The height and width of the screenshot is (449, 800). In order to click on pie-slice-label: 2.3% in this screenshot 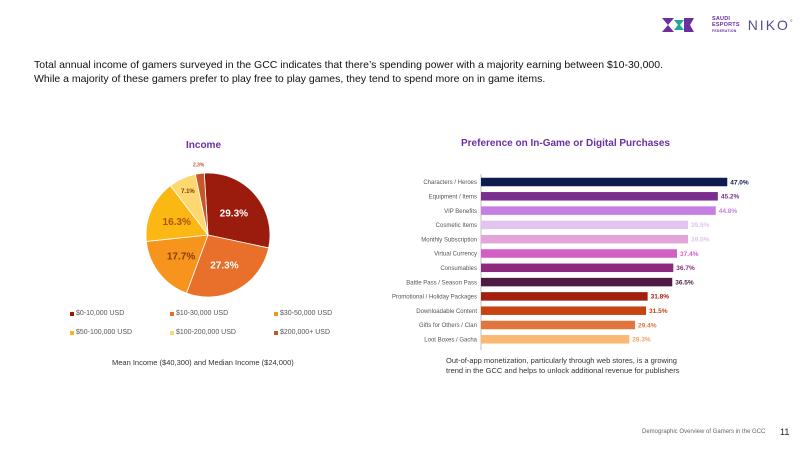, I will do `click(199, 166)`.